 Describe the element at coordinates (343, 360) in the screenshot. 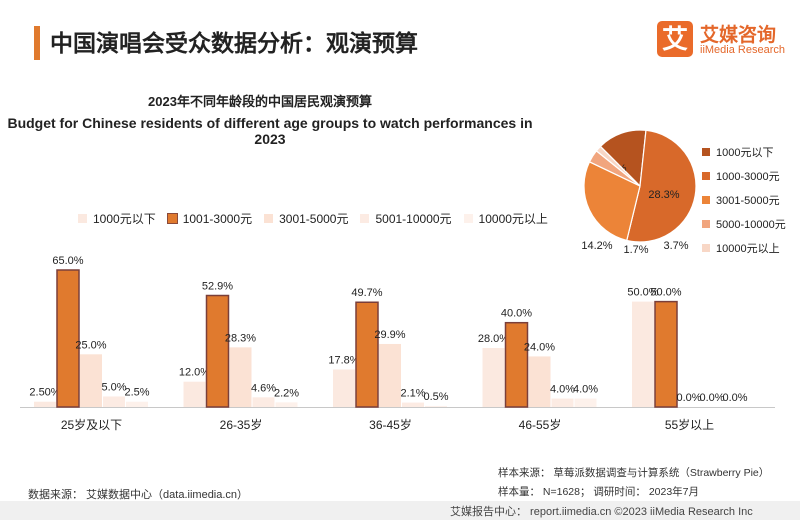

I see `data-label: 17.8%` at that location.